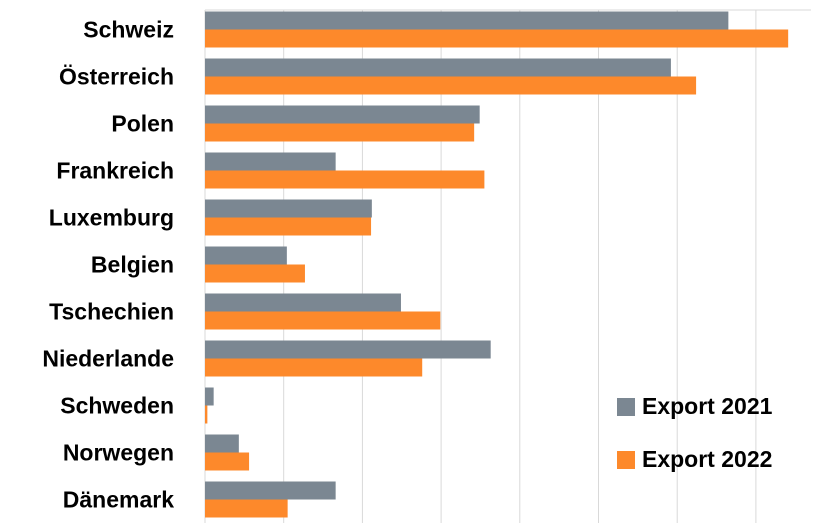 The width and height of the screenshot is (829, 523). I want to click on y-tick-label: Luxemburg, so click(111, 218).